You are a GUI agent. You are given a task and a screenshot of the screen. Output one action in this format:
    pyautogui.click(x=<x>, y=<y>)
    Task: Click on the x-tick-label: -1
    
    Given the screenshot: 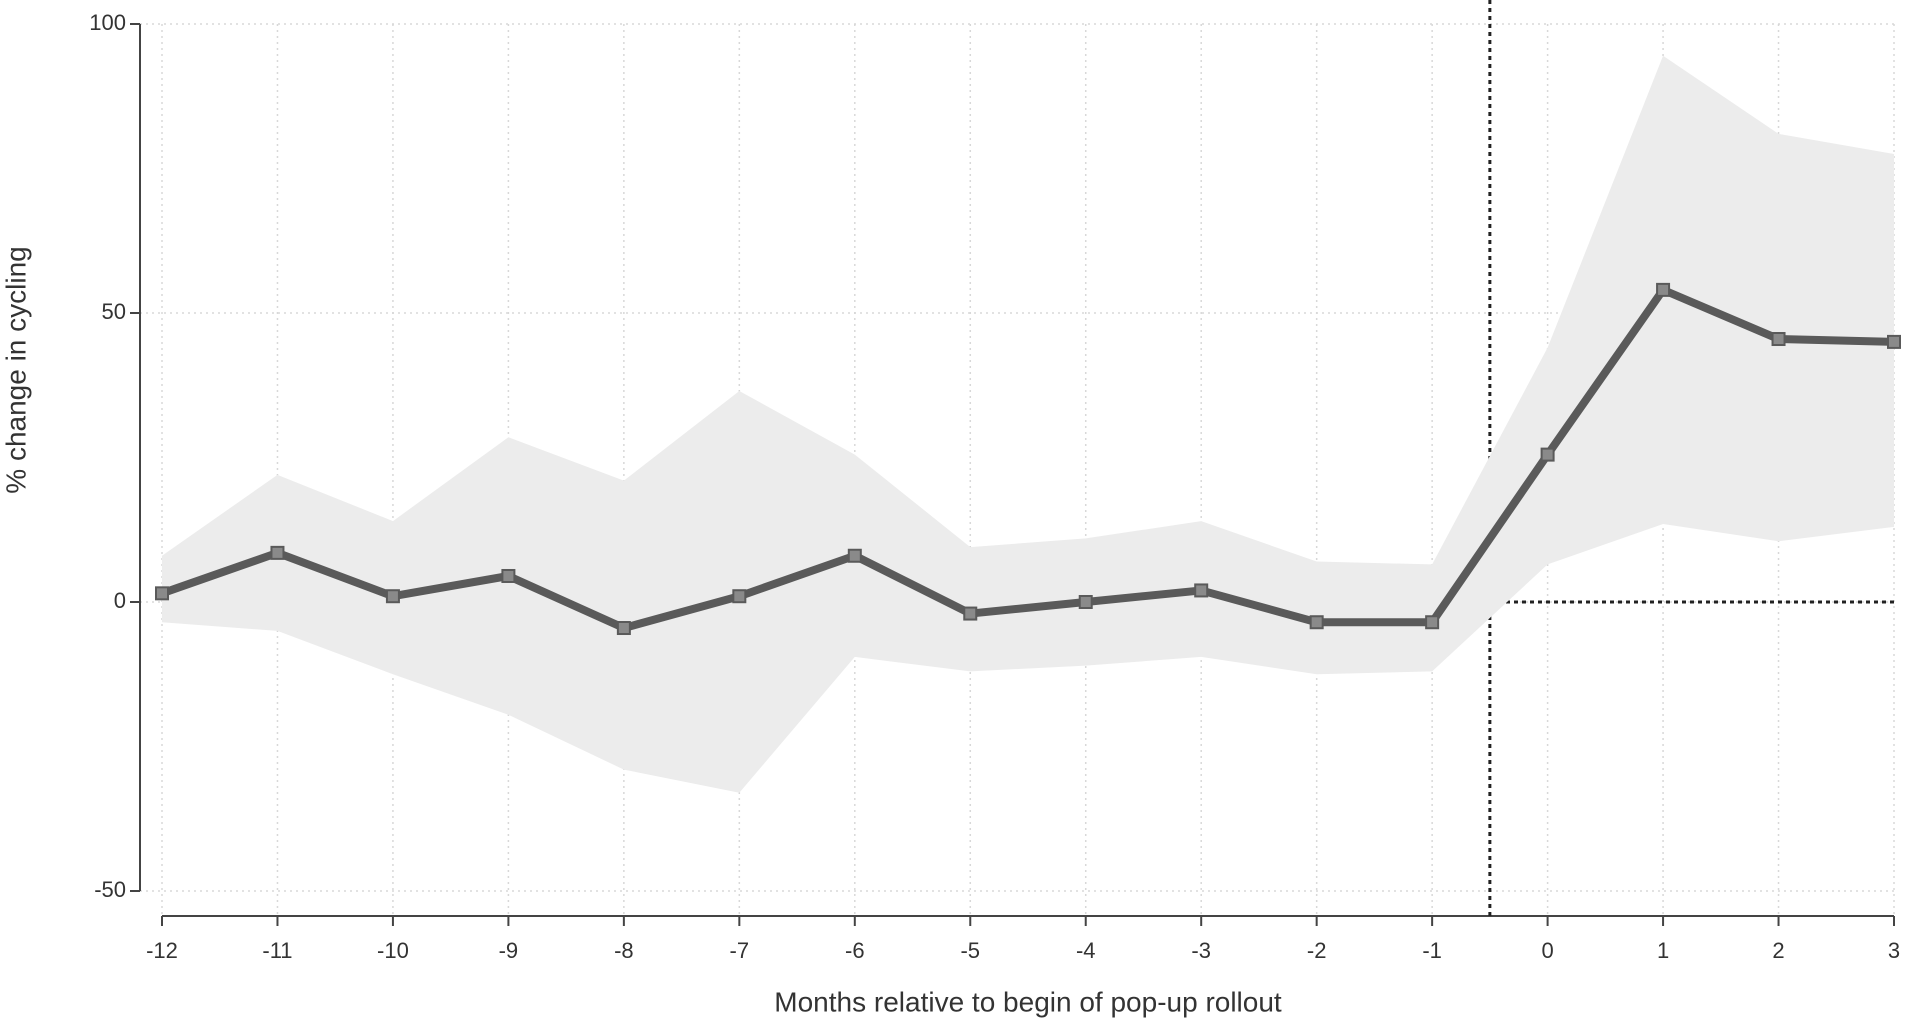 What is the action you would take?
    pyautogui.click(x=1432, y=950)
    